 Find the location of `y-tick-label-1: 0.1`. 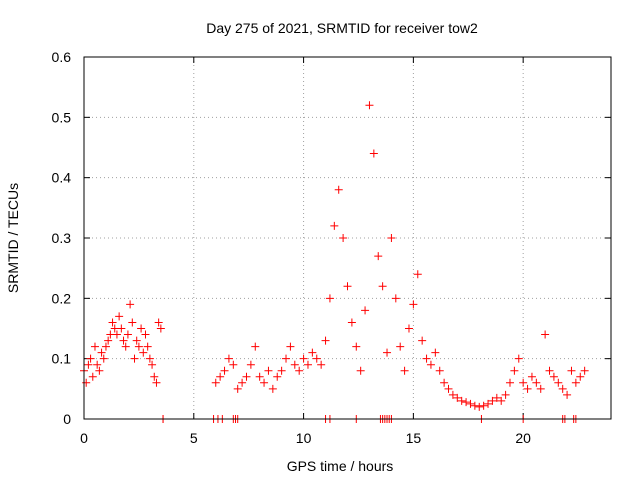

y-tick-label-1: 0.1 is located at coordinates (62, 359).